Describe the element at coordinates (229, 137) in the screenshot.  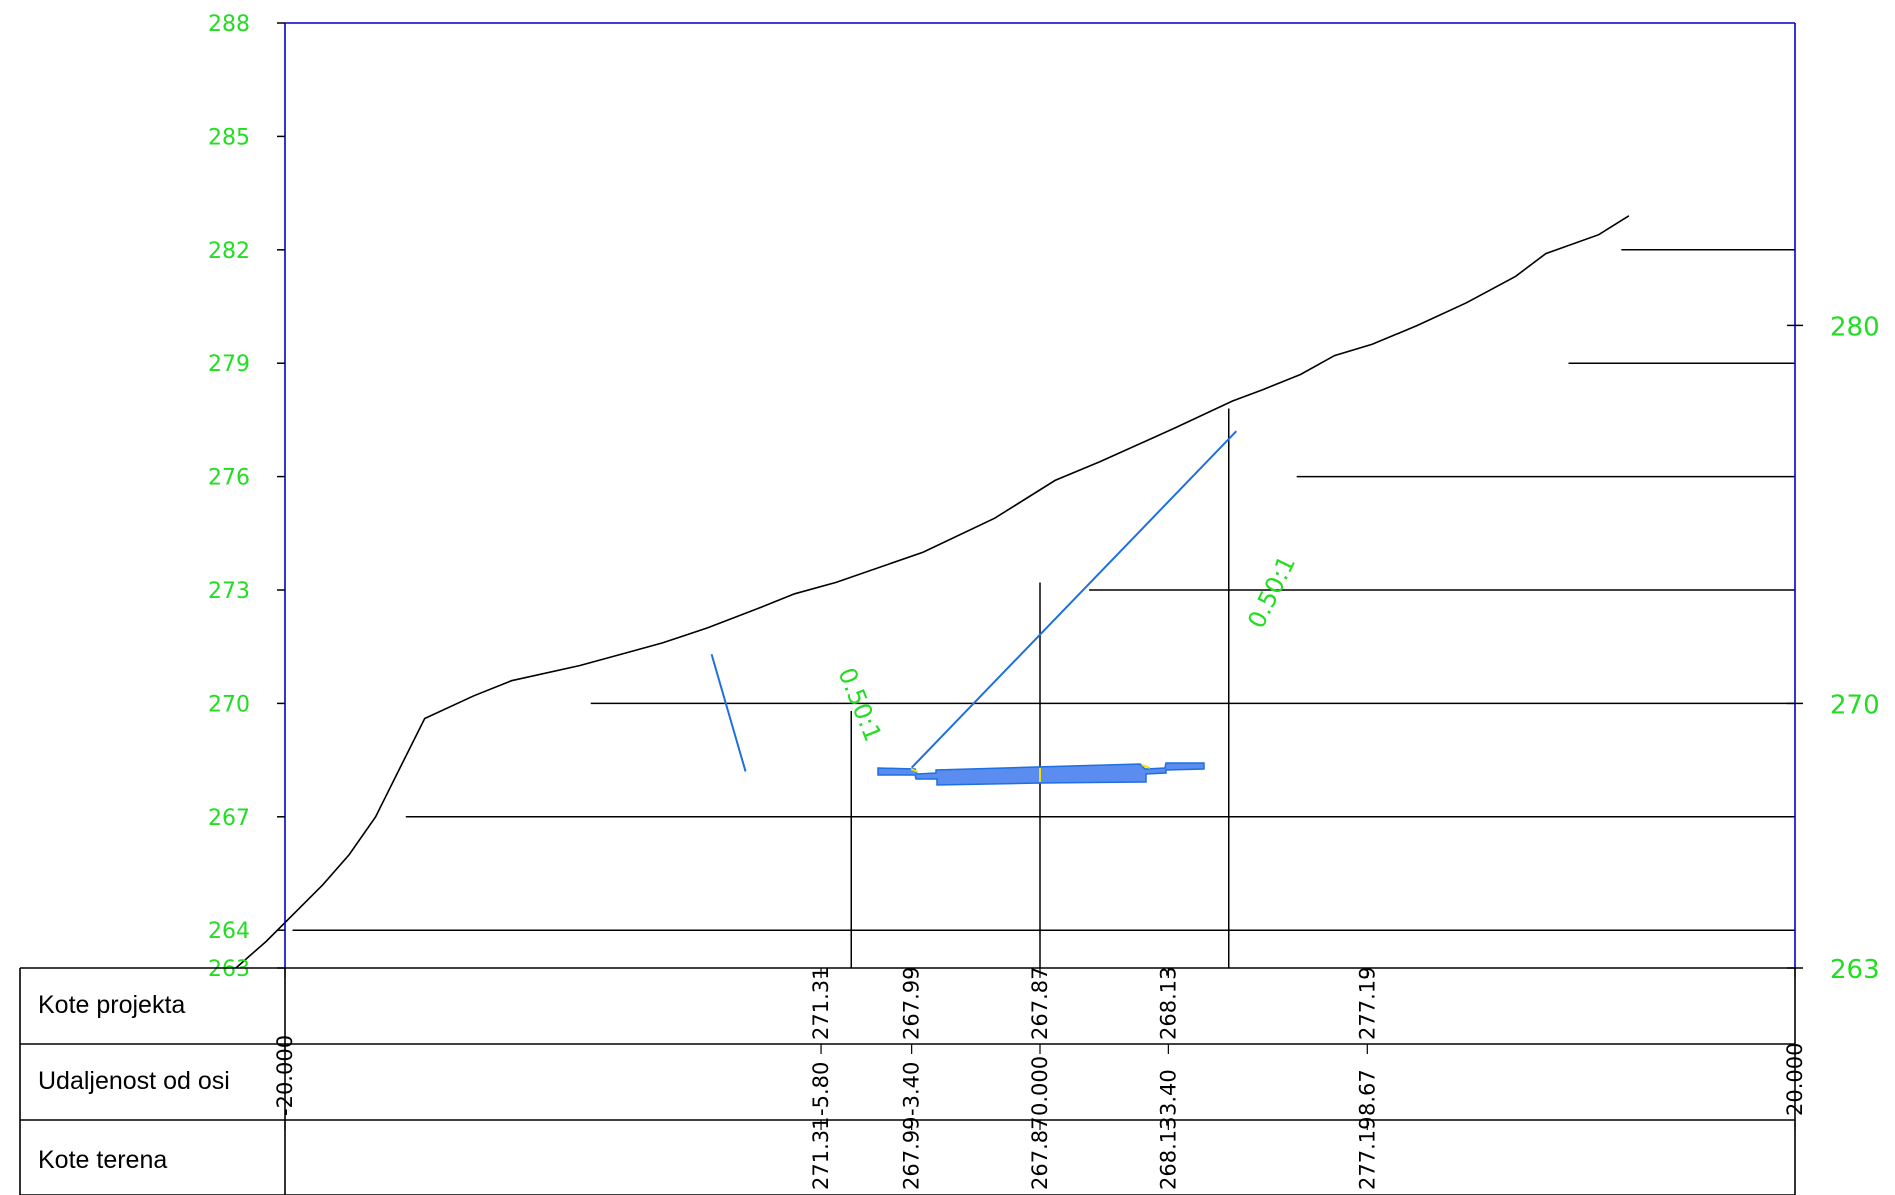
I see `left-axis-label: 285` at that location.